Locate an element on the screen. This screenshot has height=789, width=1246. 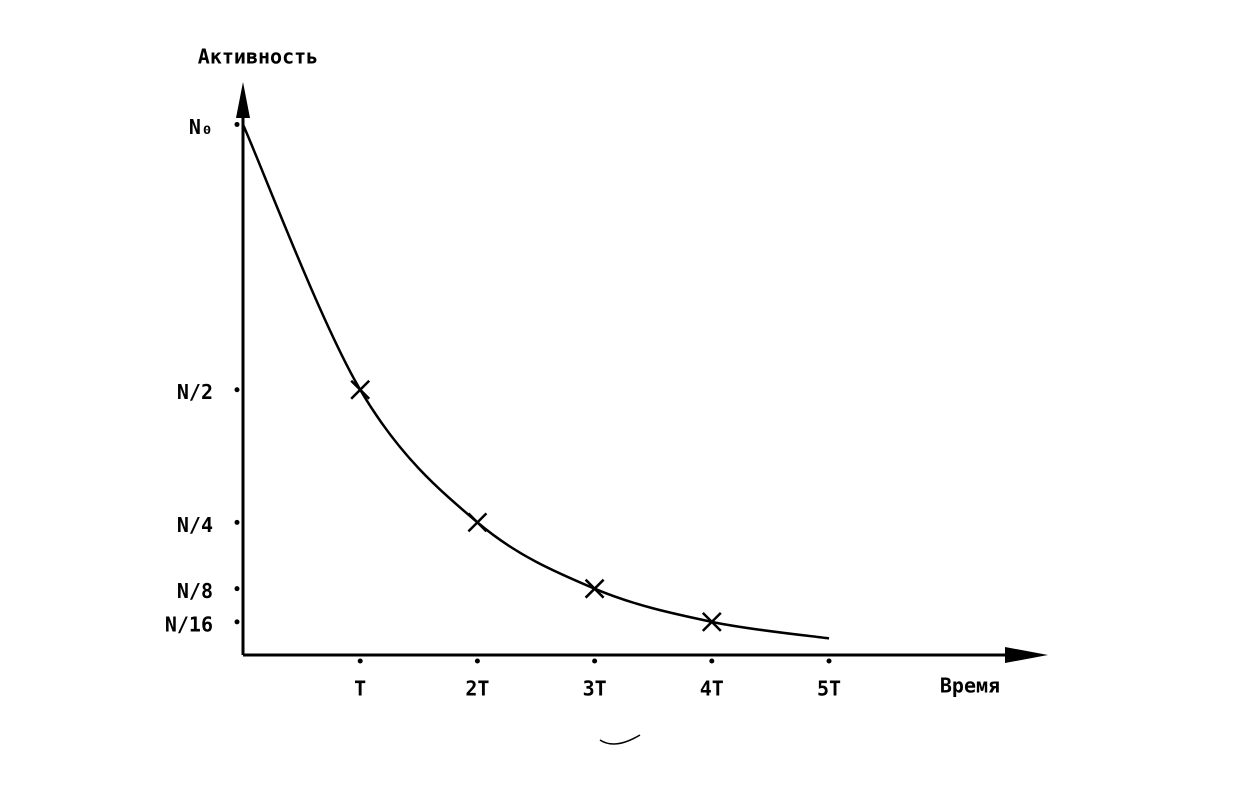
y-tick-label: N/4 is located at coordinates (195, 525).